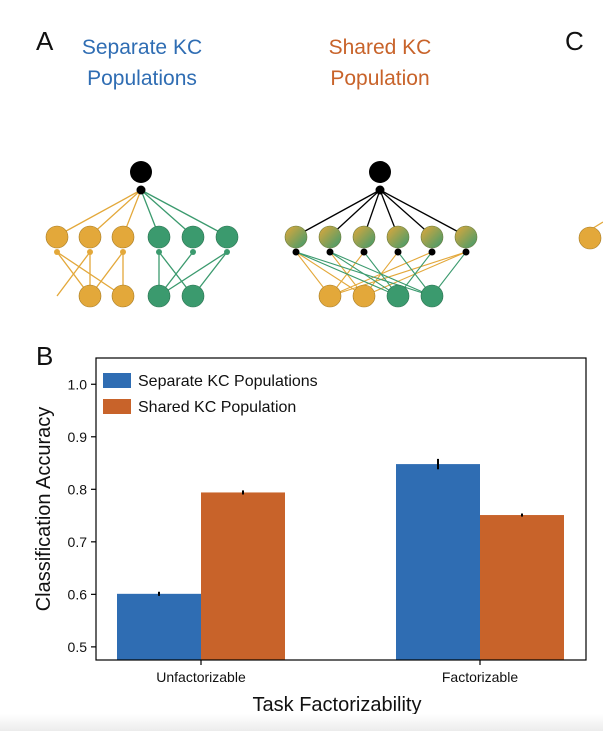 The width and height of the screenshot is (603, 731). I want to click on y-tick-label: 0.6, so click(78, 594).